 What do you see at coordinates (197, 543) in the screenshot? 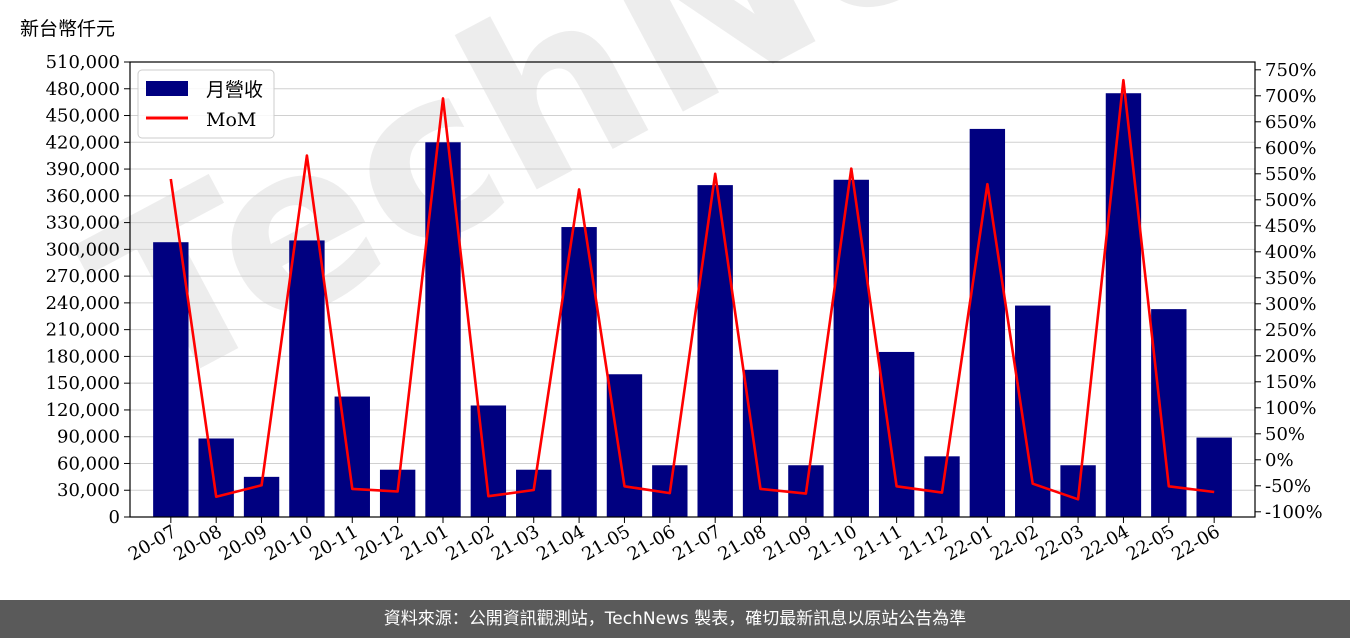
I see `x-tick-label: 20-08` at bounding box center [197, 543].